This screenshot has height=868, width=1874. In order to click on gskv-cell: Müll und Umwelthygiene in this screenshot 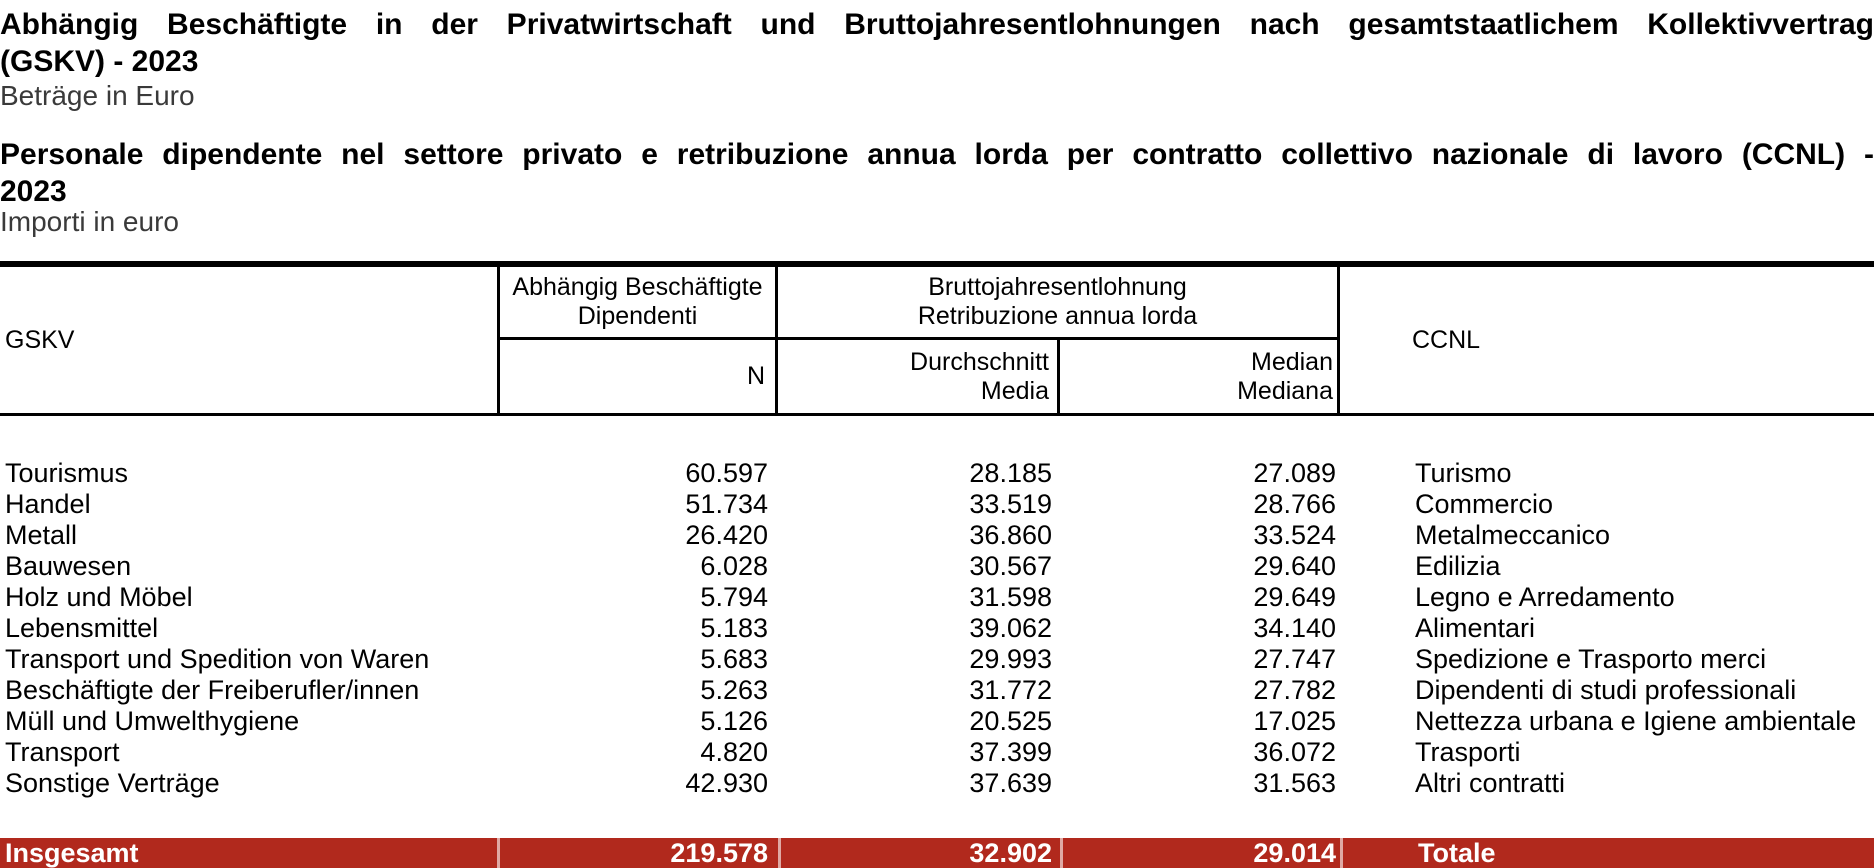, I will do `click(152, 721)`.